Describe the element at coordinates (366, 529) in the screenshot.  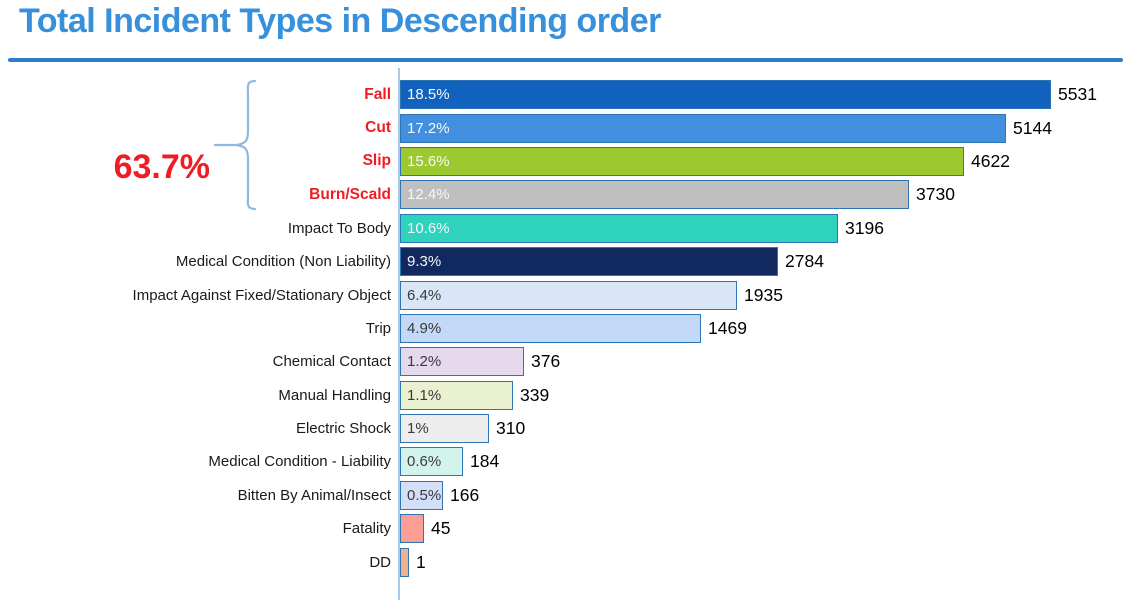
I see `category-label: Fatality` at that location.